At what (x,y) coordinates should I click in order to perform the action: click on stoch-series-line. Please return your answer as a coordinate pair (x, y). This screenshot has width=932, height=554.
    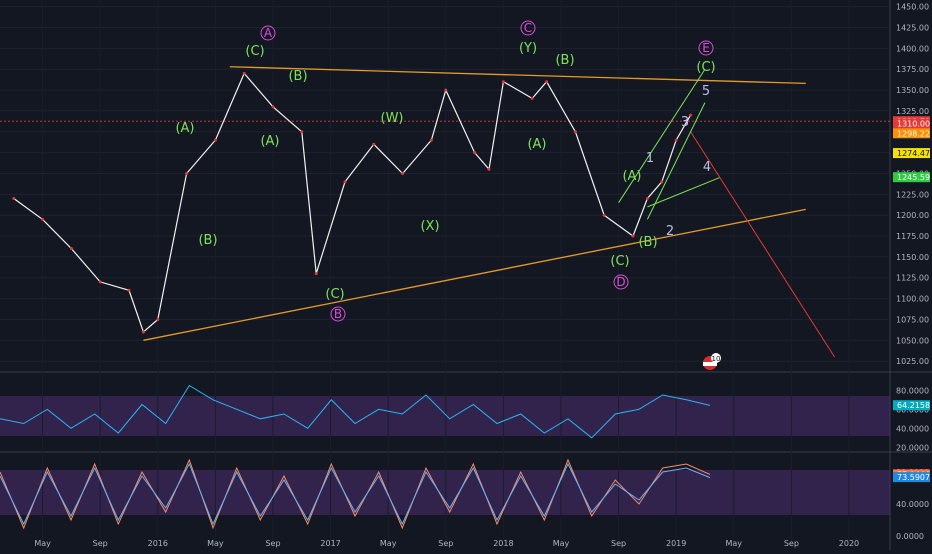
    Looking at the image, I should click on (355, 494).